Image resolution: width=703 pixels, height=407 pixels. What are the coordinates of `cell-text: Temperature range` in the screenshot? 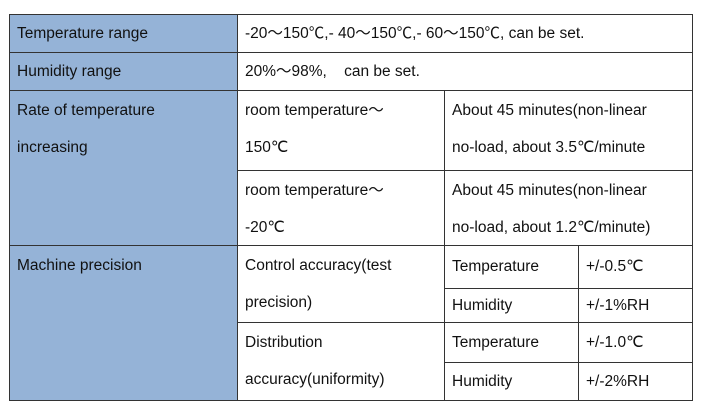 It's located at (82, 33).